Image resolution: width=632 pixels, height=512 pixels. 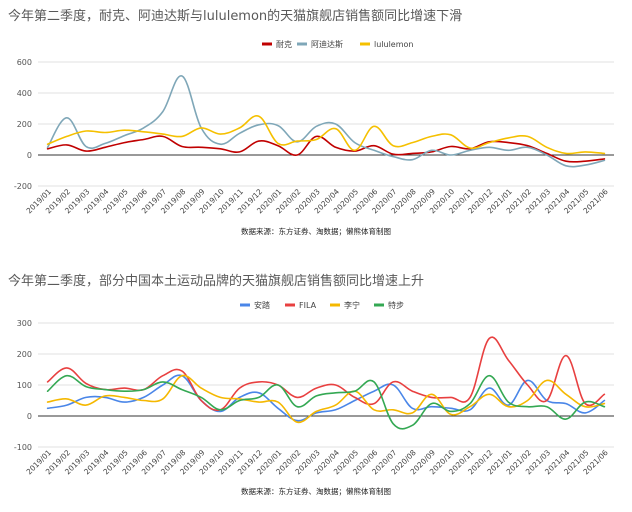 What do you see at coordinates (235, 16) in the screenshot?
I see `chart-title: 今年第二季度，耐克、阿迪达斯与lululemon的天猫旗舰店销售额同比增速下滑` at bounding box center [235, 16].